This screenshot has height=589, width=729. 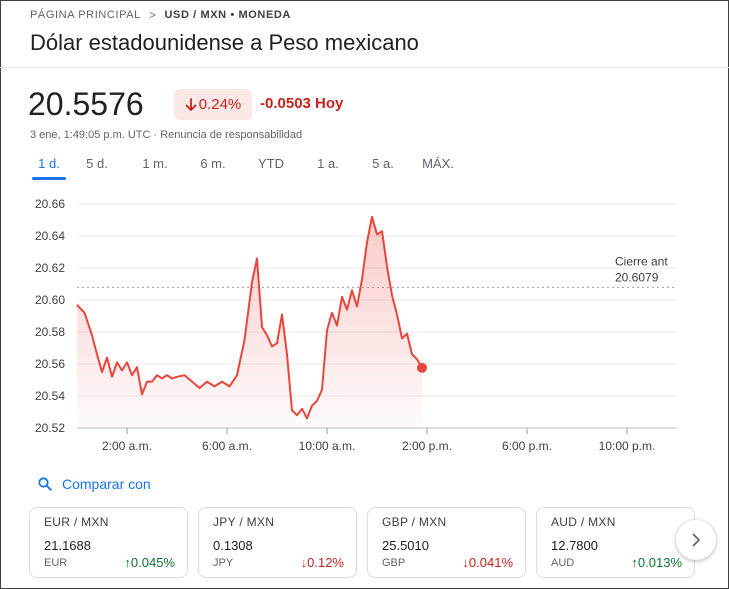 I want to click on tab-1-a: 1 a., so click(x=328, y=163).